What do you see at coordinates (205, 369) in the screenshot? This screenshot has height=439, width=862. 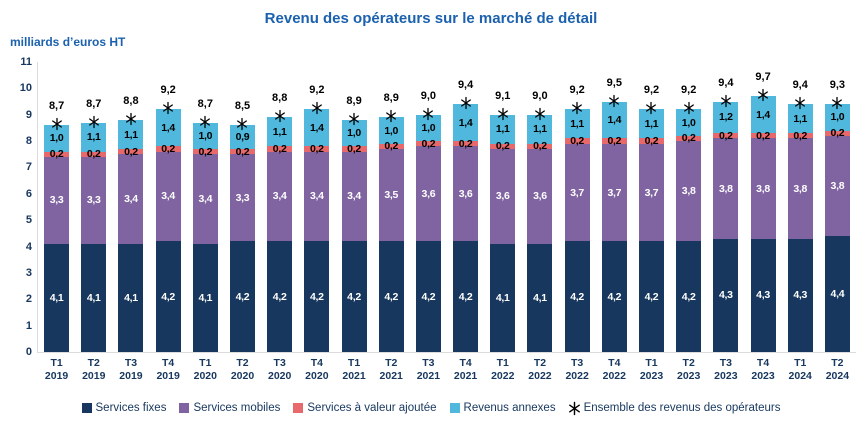 I see `x-axis-label: T1 2020` at bounding box center [205, 369].